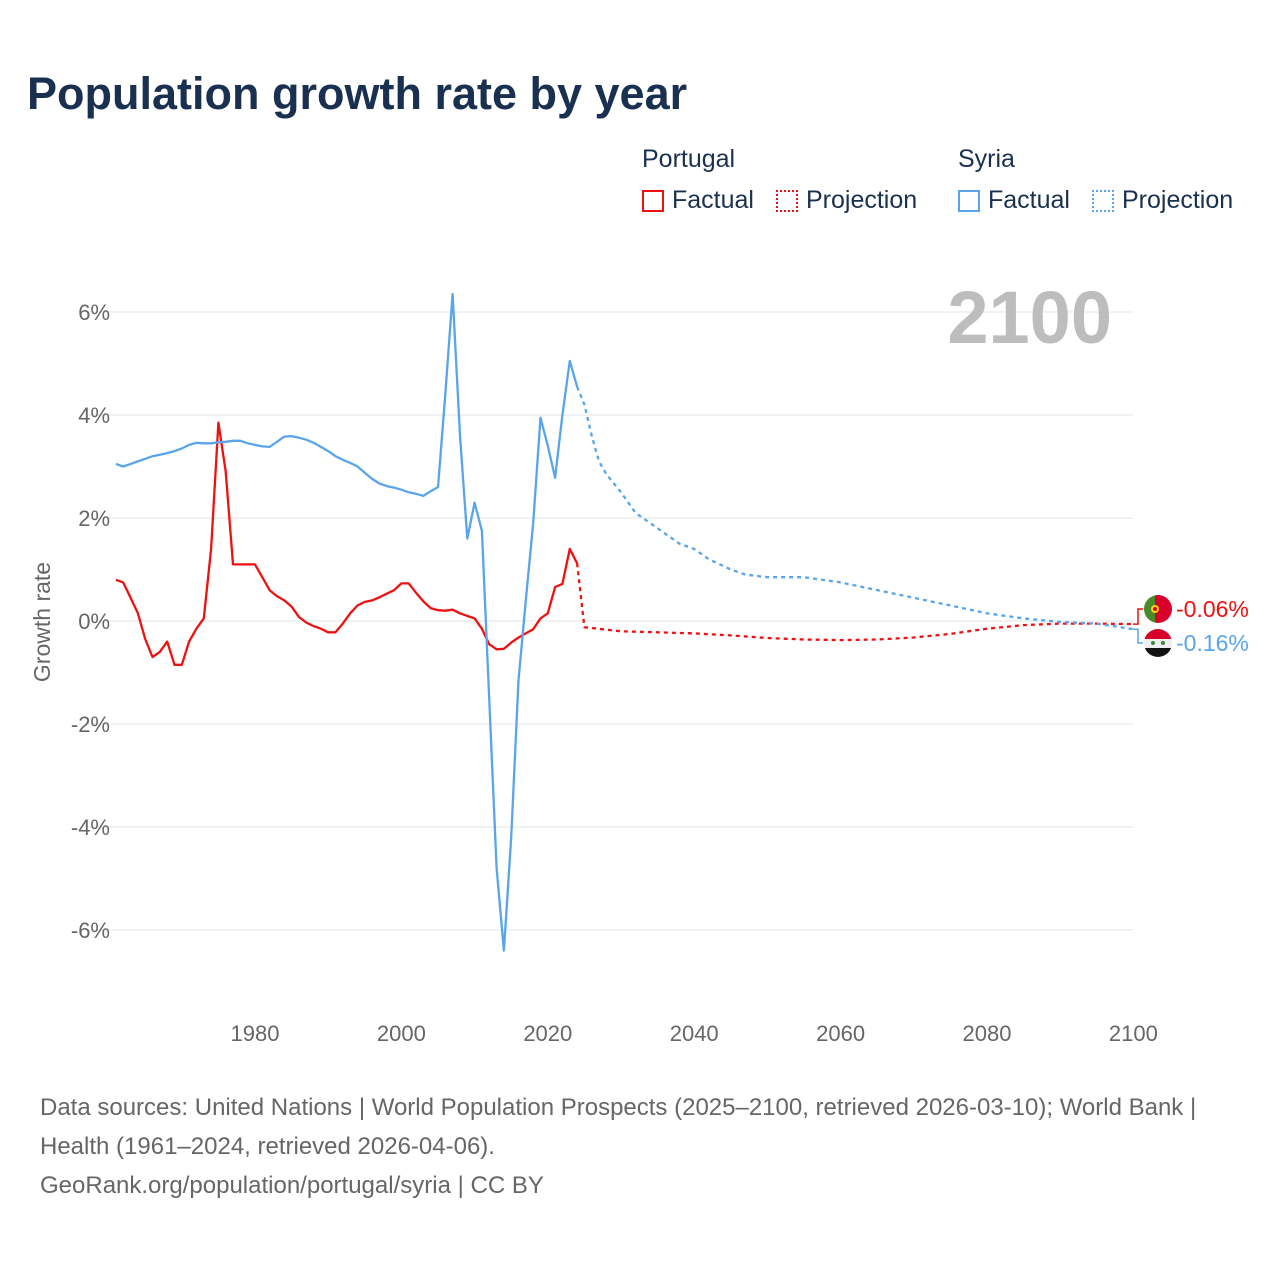 The image size is (1280, 1280). What do you see at coordinates (94, 621) in the screenshot?
I see `y-tick-label: 0%` at bounding box center [94, 621].